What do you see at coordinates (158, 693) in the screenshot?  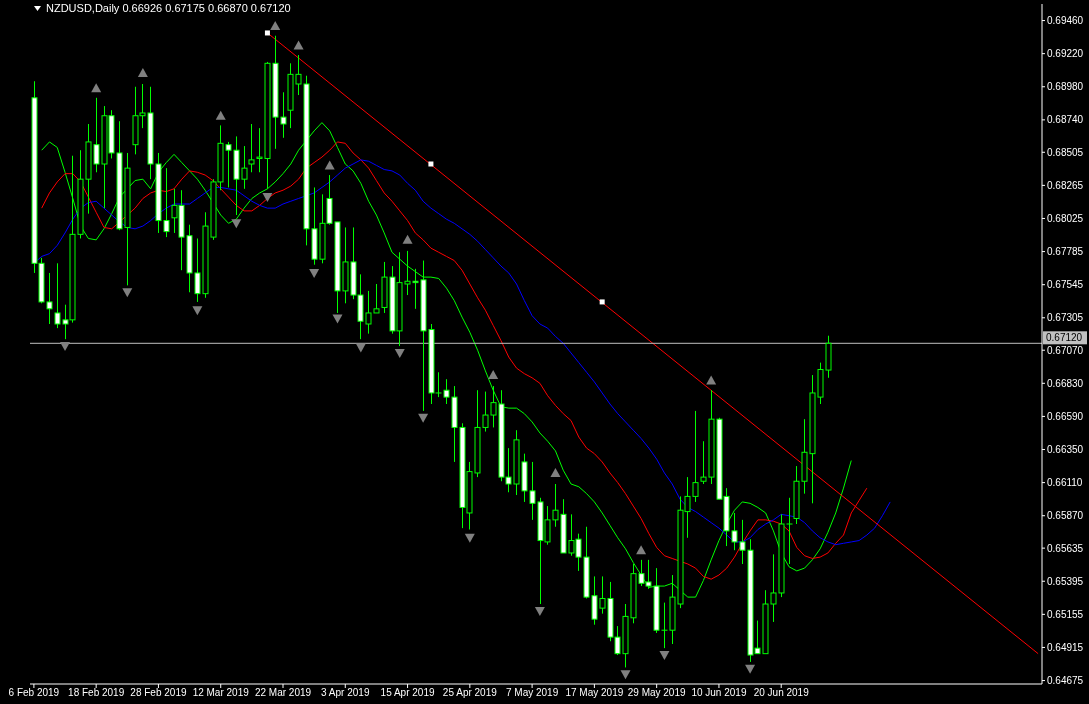 I see `x-tick-label: 28 Feb 2019` at bounding box center [158, 693].